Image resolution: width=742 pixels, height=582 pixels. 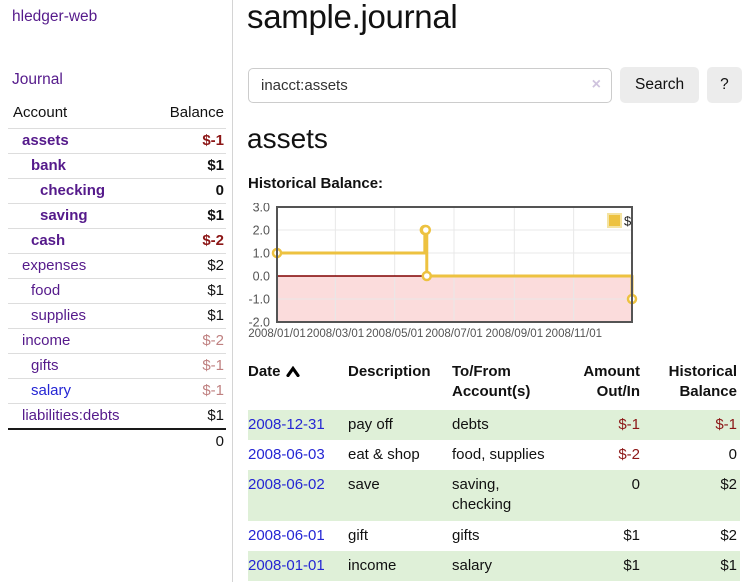 What do you see at coordinates (46, 290) in the screenshot?
I see `account-link: food` at bounding box center [46, 290].